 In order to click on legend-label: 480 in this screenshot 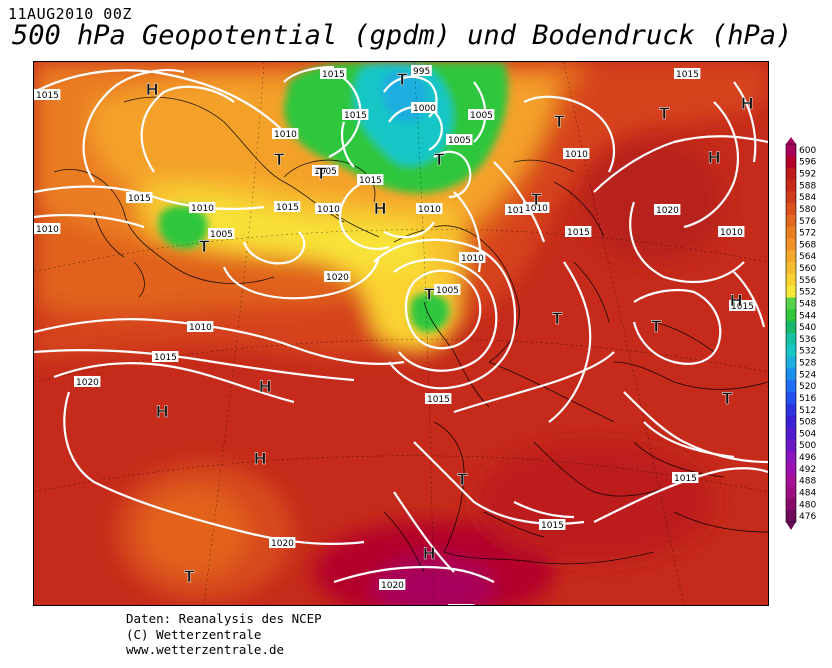, I will do `click(807, 505)`.